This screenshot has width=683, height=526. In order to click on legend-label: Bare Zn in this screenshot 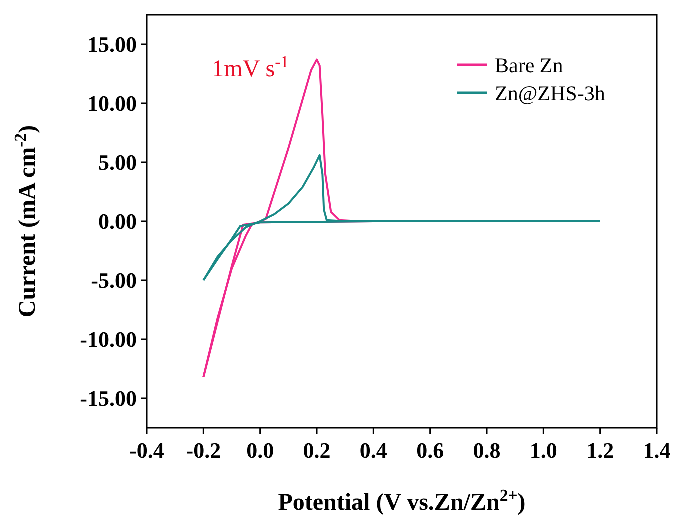, I will do `click(529, 65)`.